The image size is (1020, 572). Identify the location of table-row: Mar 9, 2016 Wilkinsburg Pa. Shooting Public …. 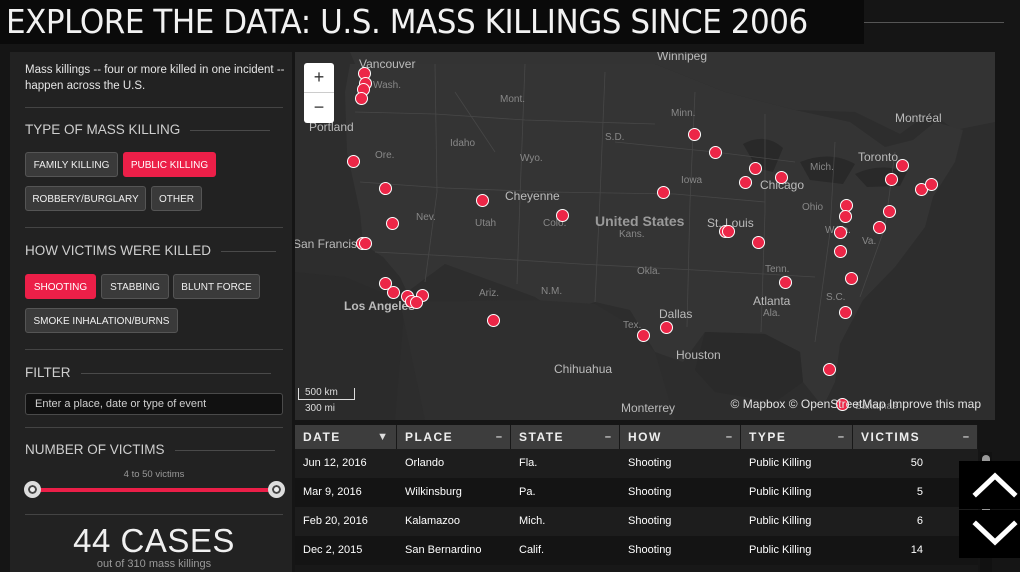
(636, 492).